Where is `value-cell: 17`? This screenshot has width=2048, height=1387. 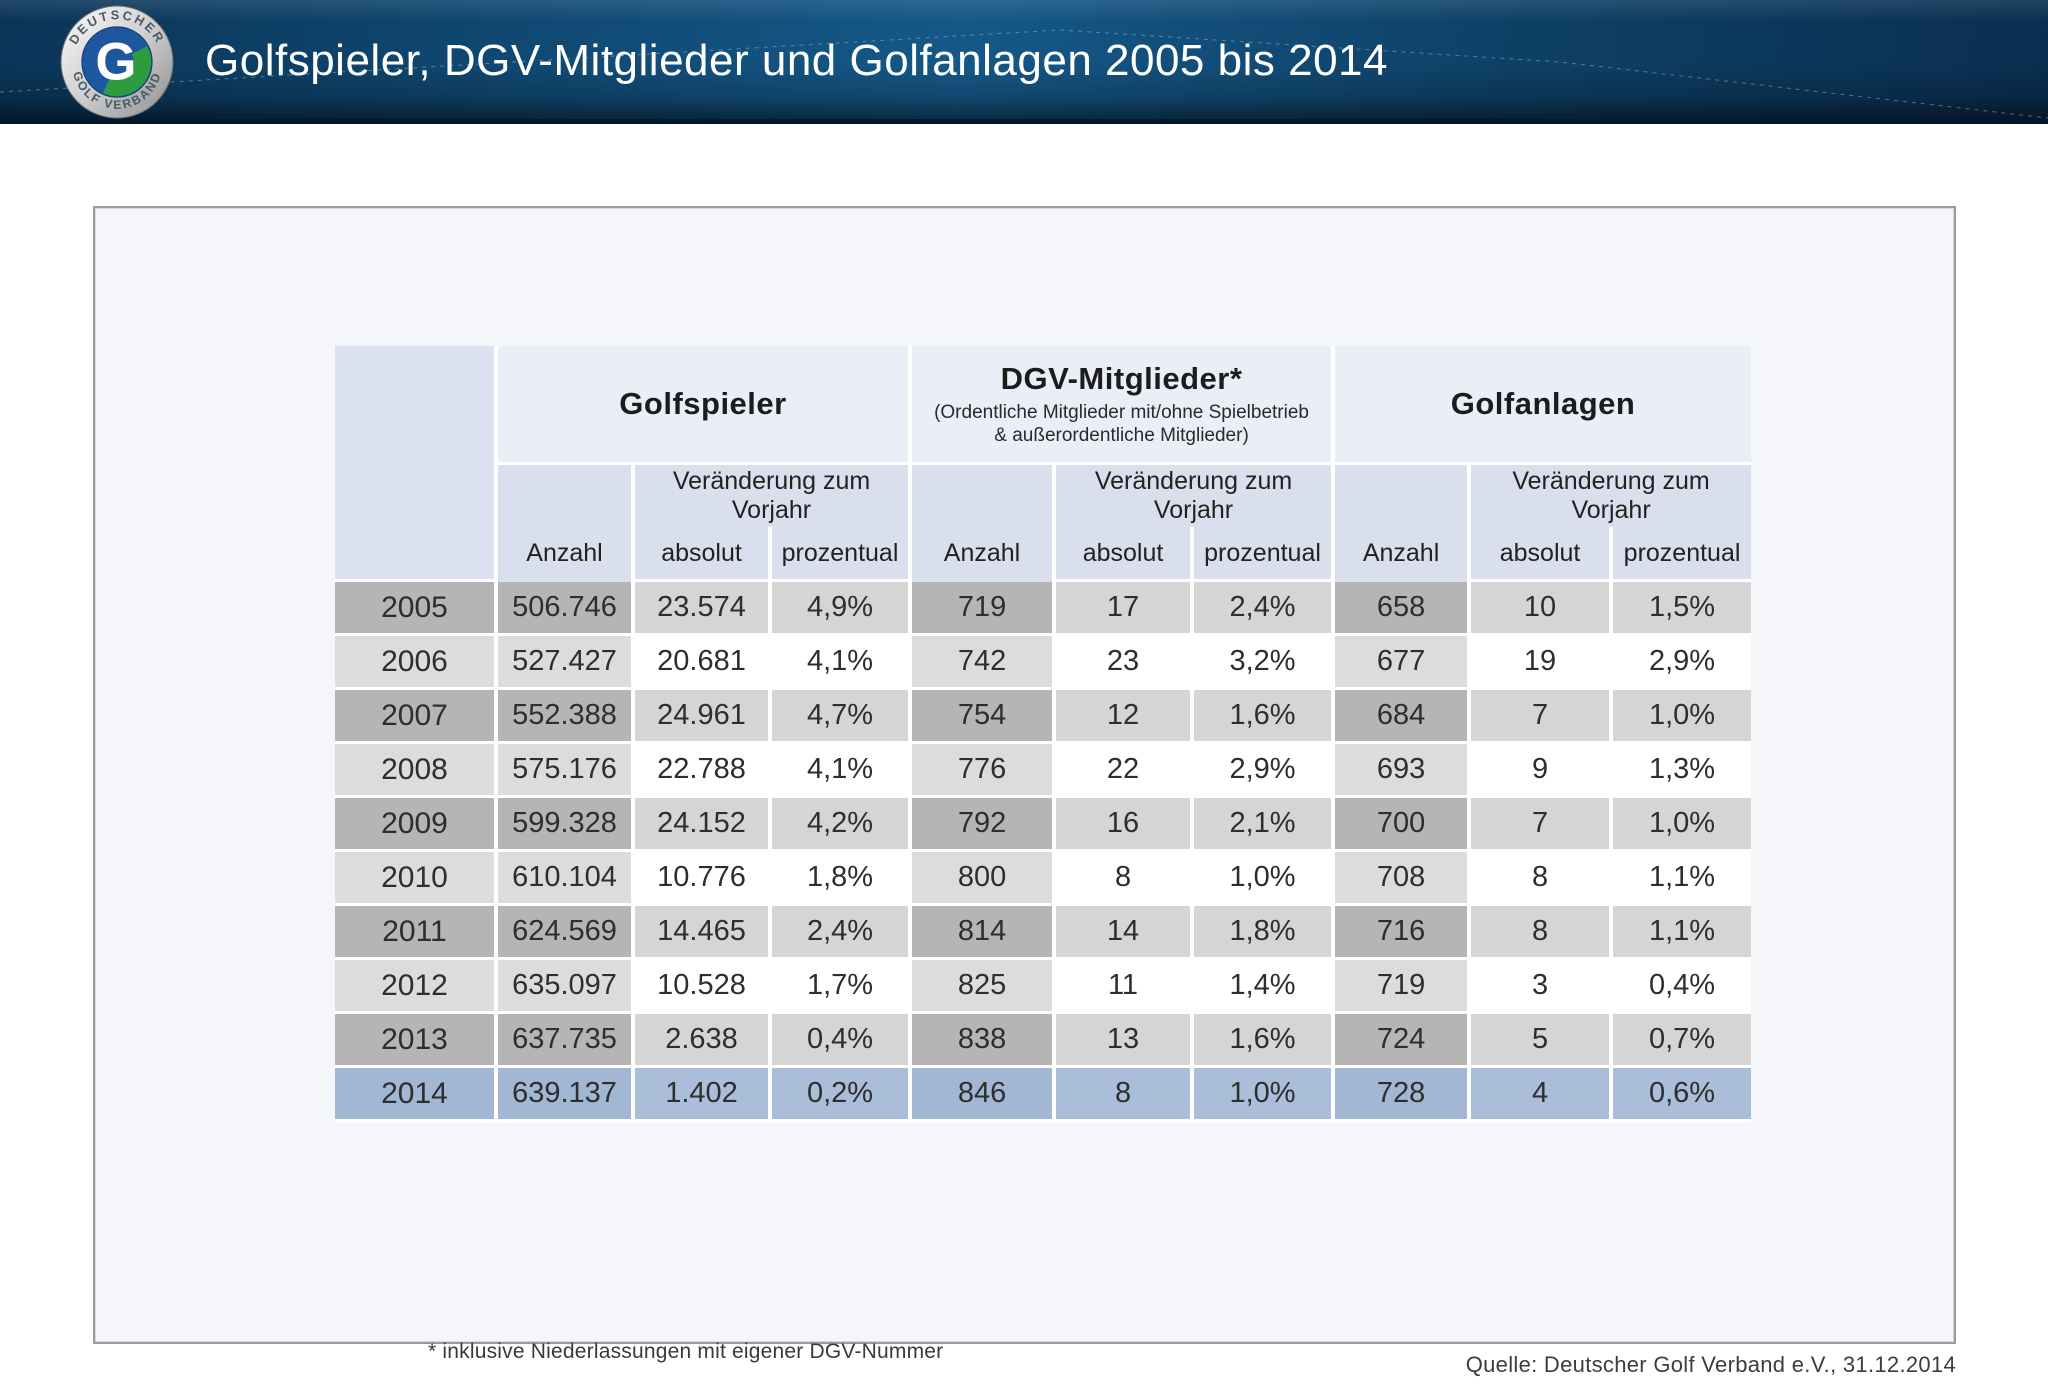 value-cell: 17 is located at coordinates (1125, 609).